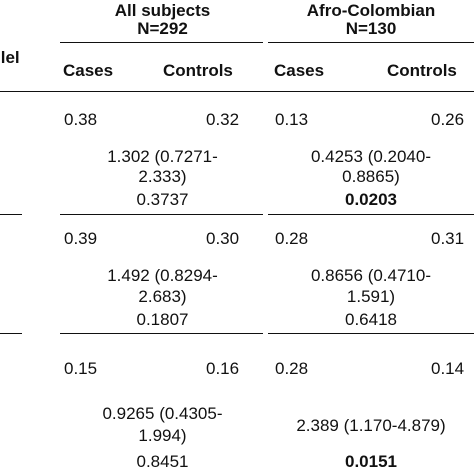 This screenshot has width=474, height=474. What do you see at coordinates (198, 70) in the screenshot?
I see `all-controls-header: Controls` at bounding box center [198, 70].